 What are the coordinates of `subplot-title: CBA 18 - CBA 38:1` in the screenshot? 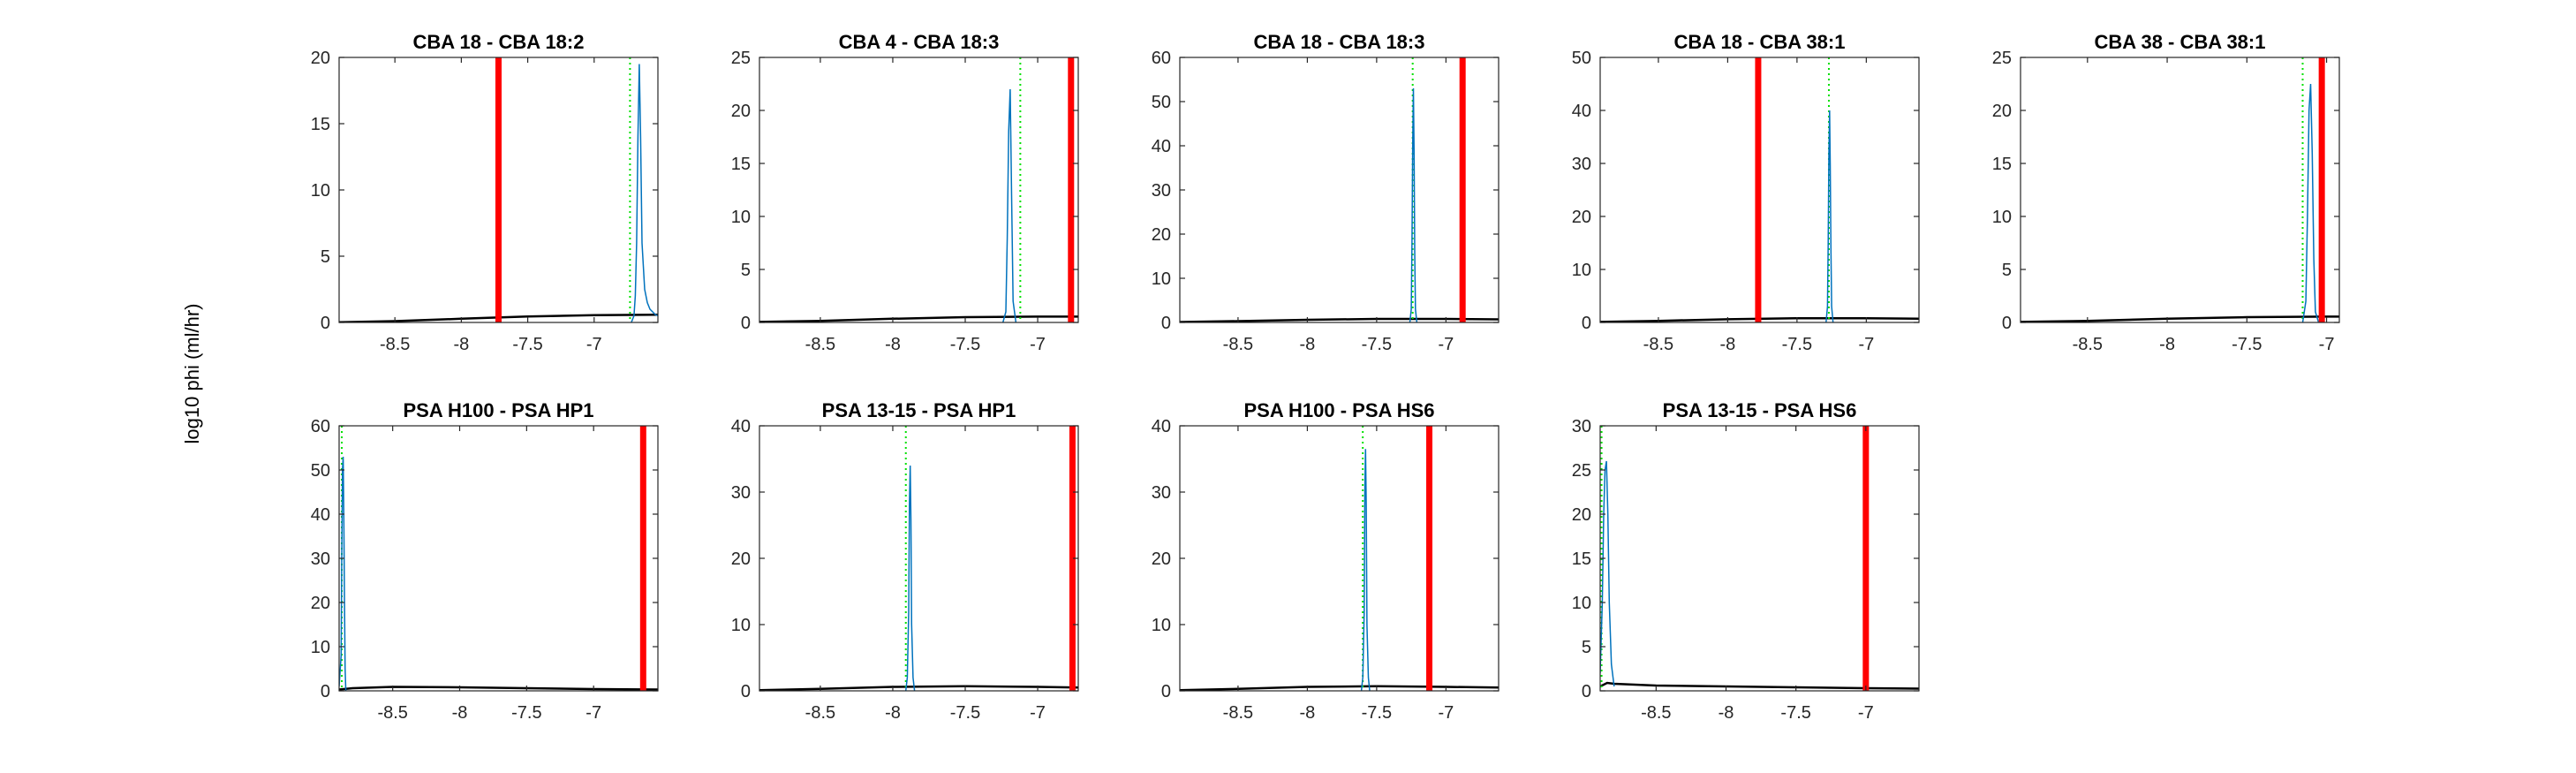 It's located at (1760, 42).